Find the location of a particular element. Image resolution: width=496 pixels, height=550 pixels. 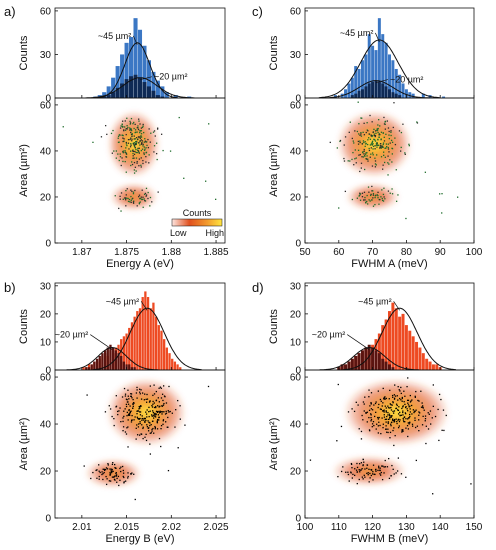

annotation-arrow is located at coordinates (146, 78).